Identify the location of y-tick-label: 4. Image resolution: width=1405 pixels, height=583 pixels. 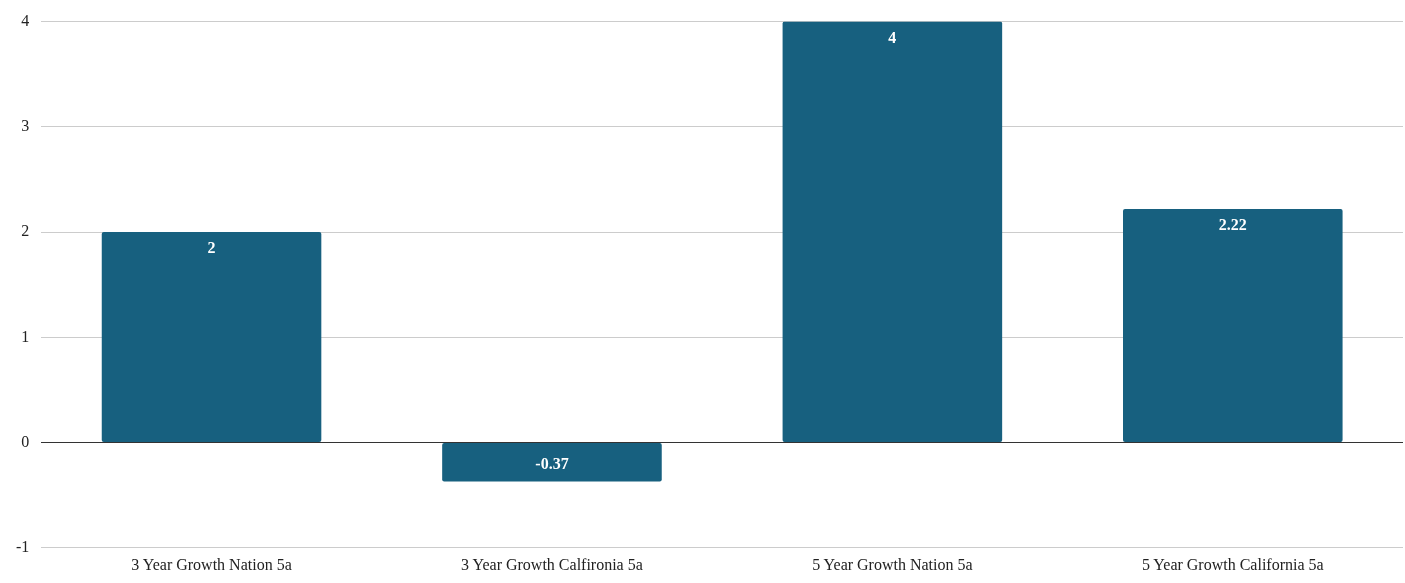
(25, 20).